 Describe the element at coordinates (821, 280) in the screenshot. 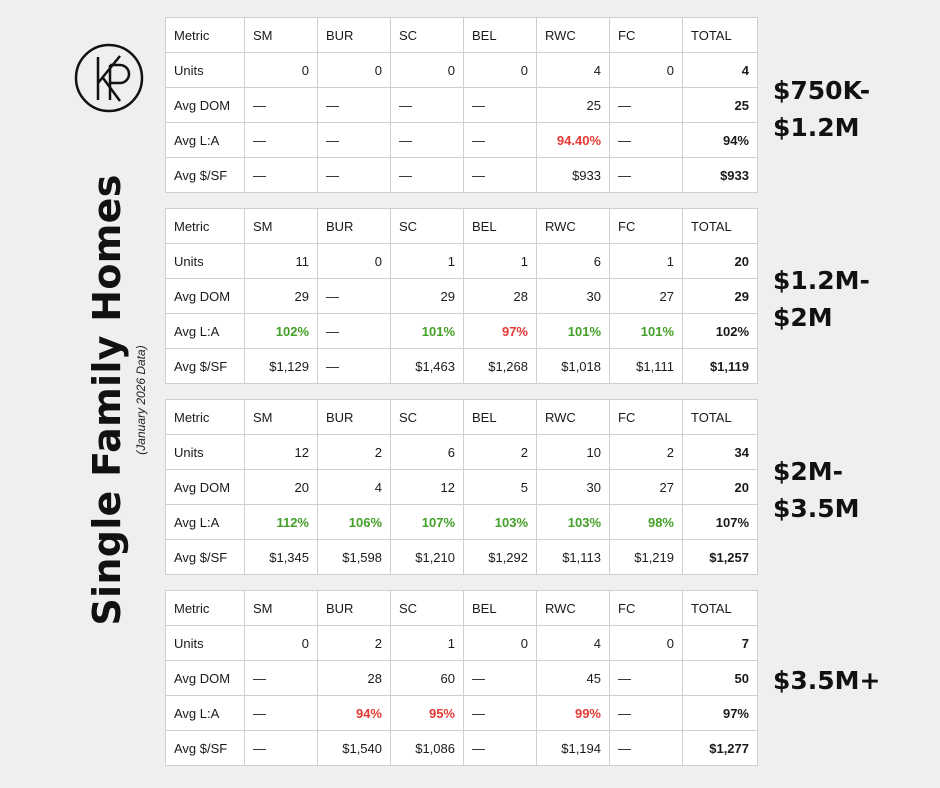

I see `price-range-line: $1.2M-` at that location.